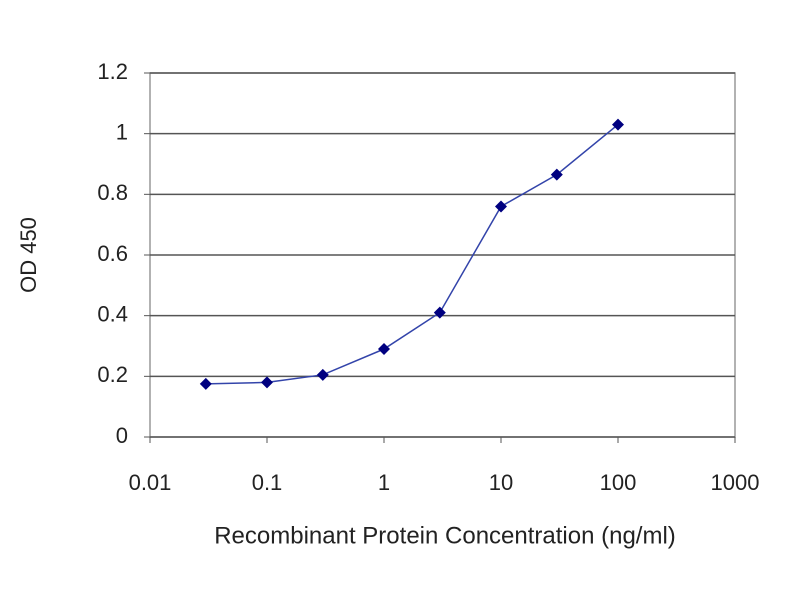 Image resolution: width=800 pixels, height=600 pixels. Describe the element at coordinates (122, 131) in the screenshot. I see `y-tick-label: 1` at that location.